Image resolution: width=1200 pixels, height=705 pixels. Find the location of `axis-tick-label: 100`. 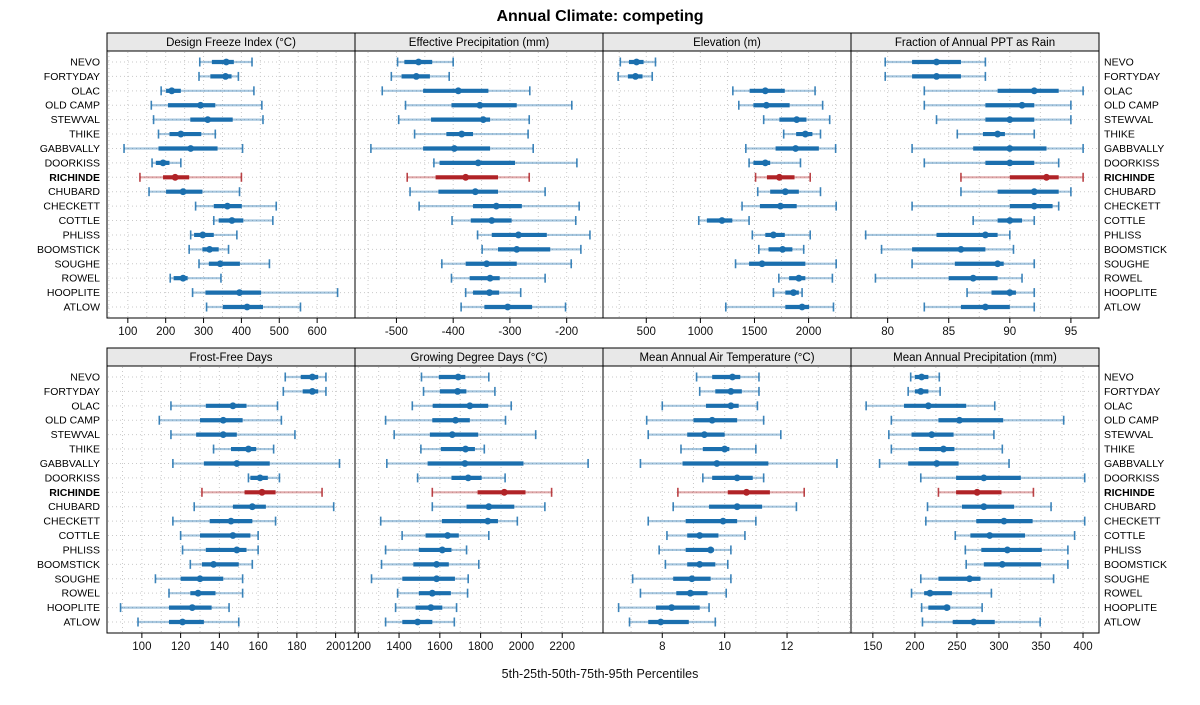

axis-tick-label: 100 is located at coordinates (127, 332).